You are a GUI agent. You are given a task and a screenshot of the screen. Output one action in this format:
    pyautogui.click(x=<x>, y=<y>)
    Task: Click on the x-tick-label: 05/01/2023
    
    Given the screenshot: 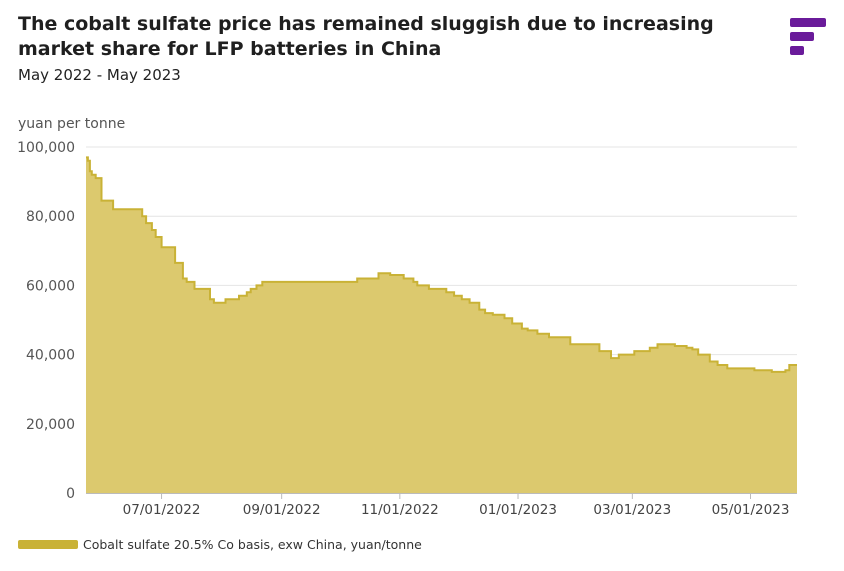 What is the action you would take?
    pyautogui.click(x=751, y=510)
    